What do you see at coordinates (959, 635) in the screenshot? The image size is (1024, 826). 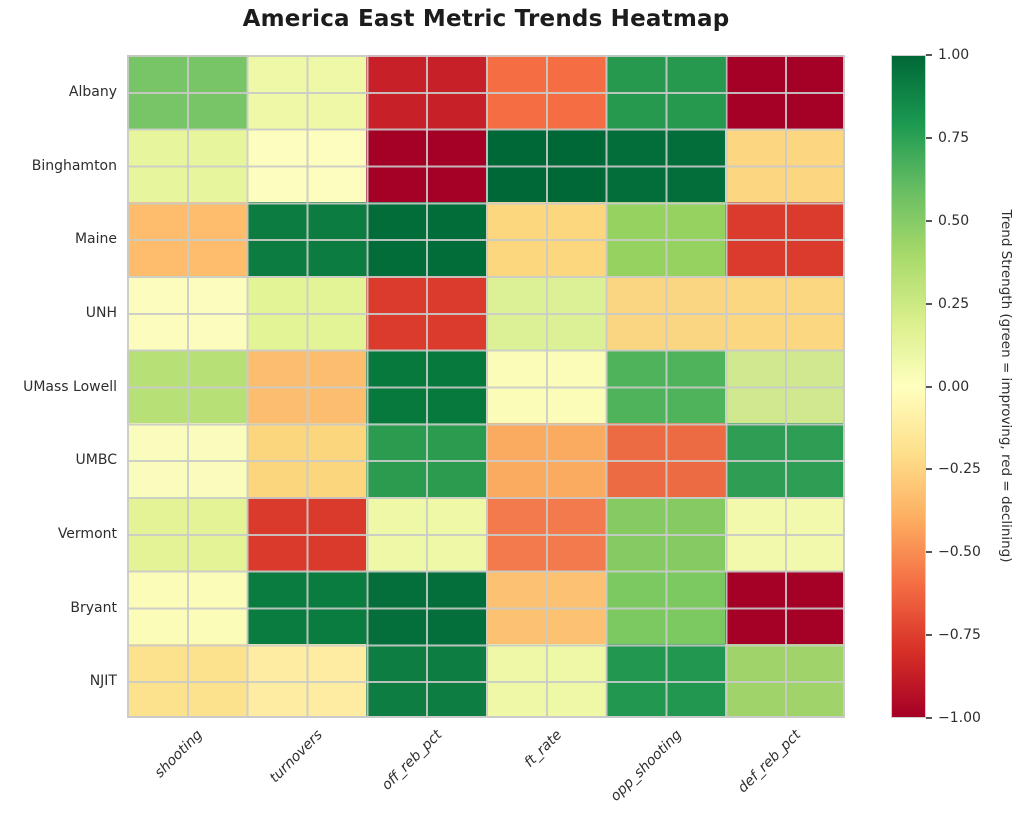 I see `colorbar-tick-label: −0.75` at bounding box center [959, 635].